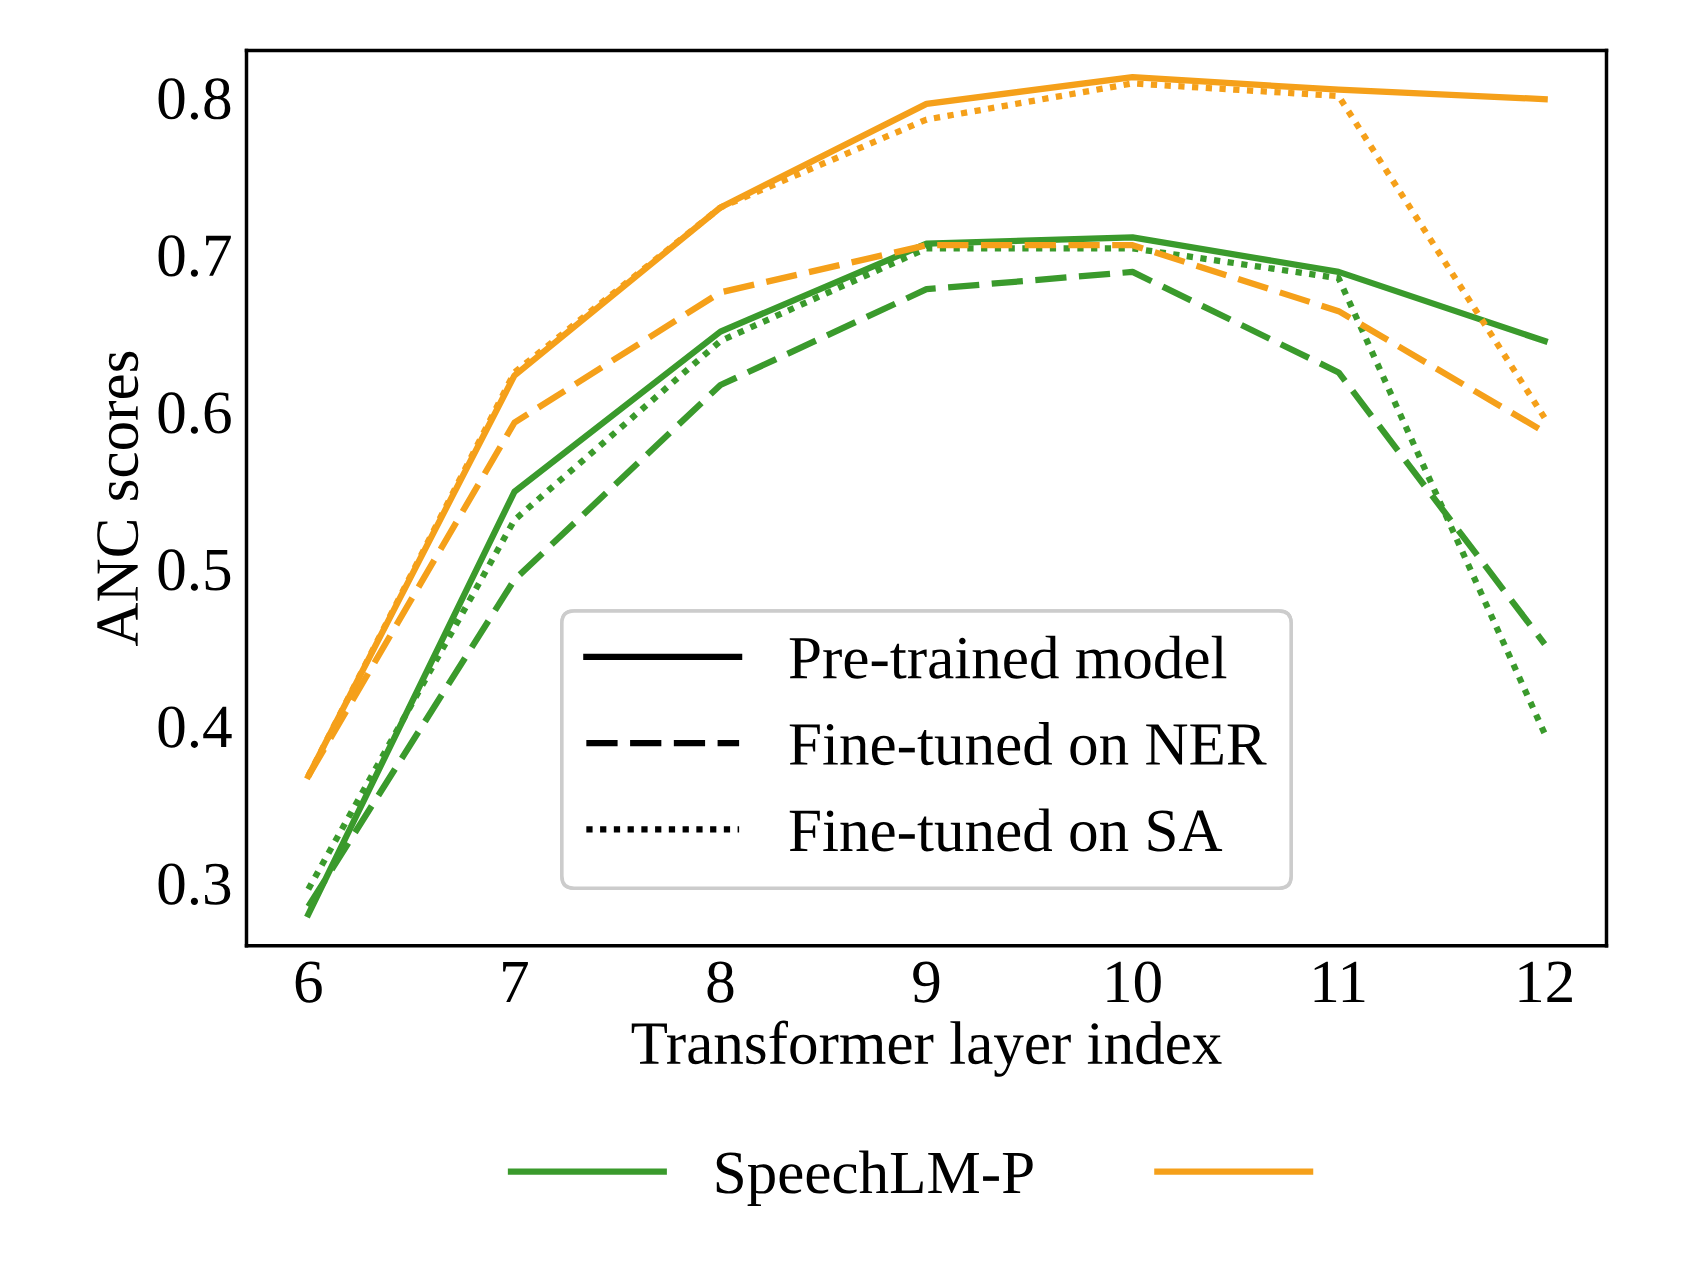 This screenshot has width=1700, height=1261. Describe the element at coordinates (194, 884) in the screenshot. I see `y-tick-label: 0.3` at that location.